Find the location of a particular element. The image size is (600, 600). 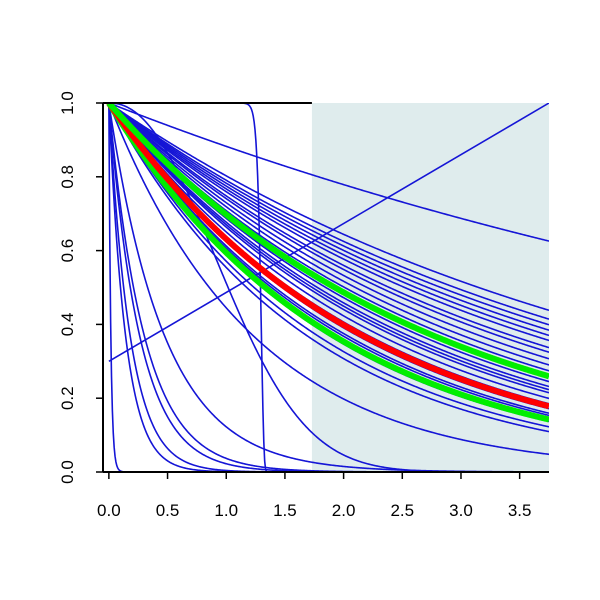

y-tick-label: 0.2 is located at coordinates (67, 398).